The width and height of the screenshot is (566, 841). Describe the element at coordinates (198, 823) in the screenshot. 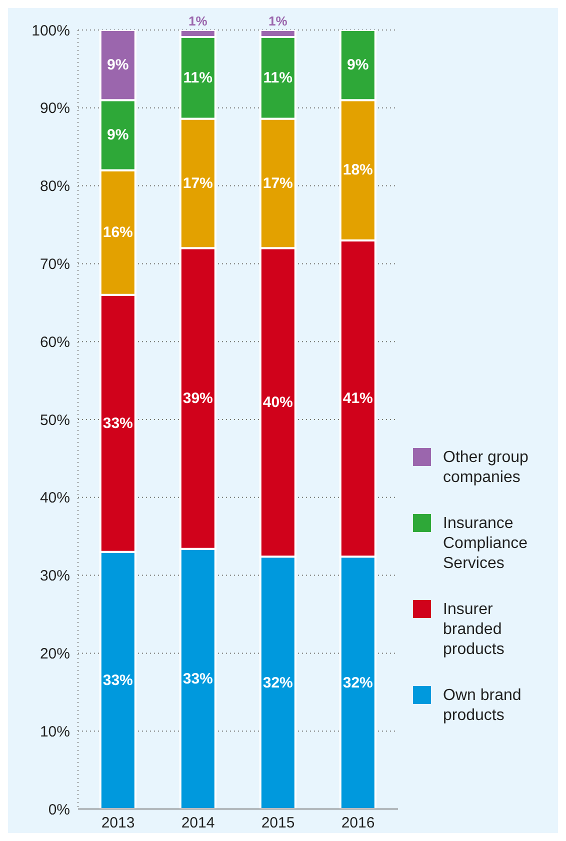

I see `x-tick-label: 2014` at that location.